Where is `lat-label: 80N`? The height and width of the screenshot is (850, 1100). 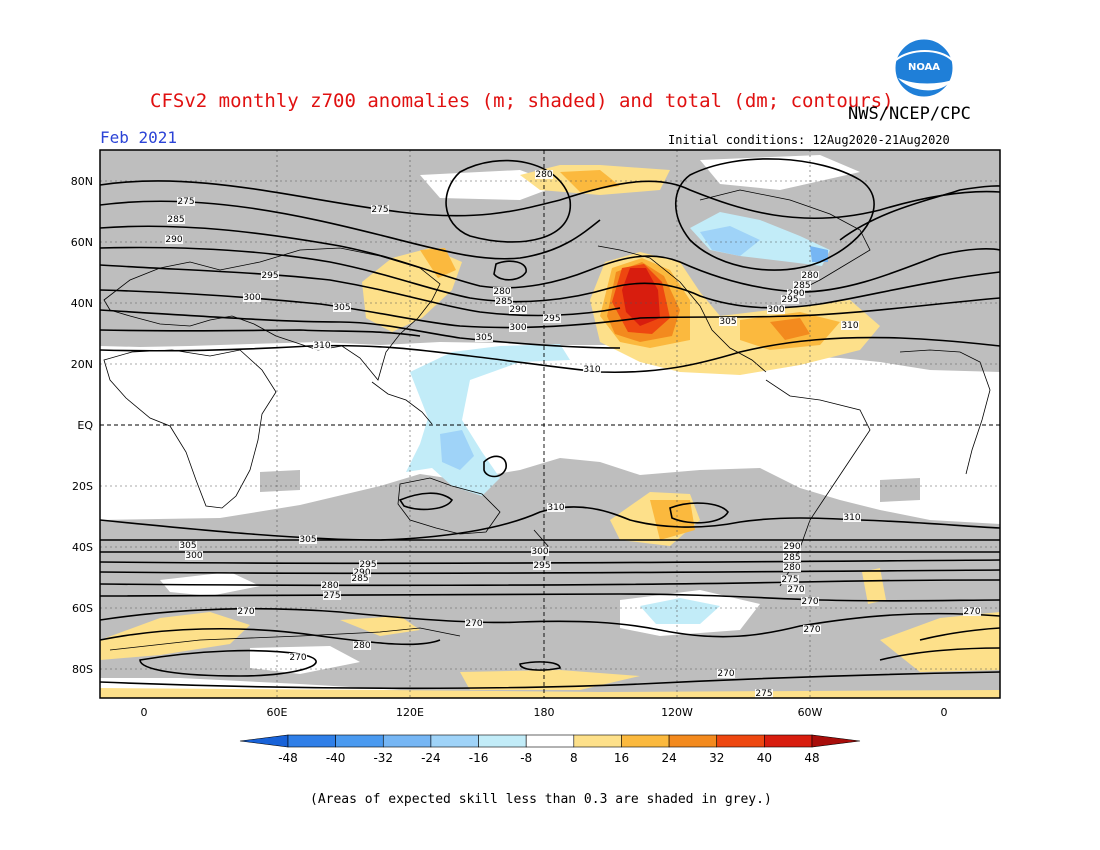 lat-label: 80N is located at coordinates (82, 181).